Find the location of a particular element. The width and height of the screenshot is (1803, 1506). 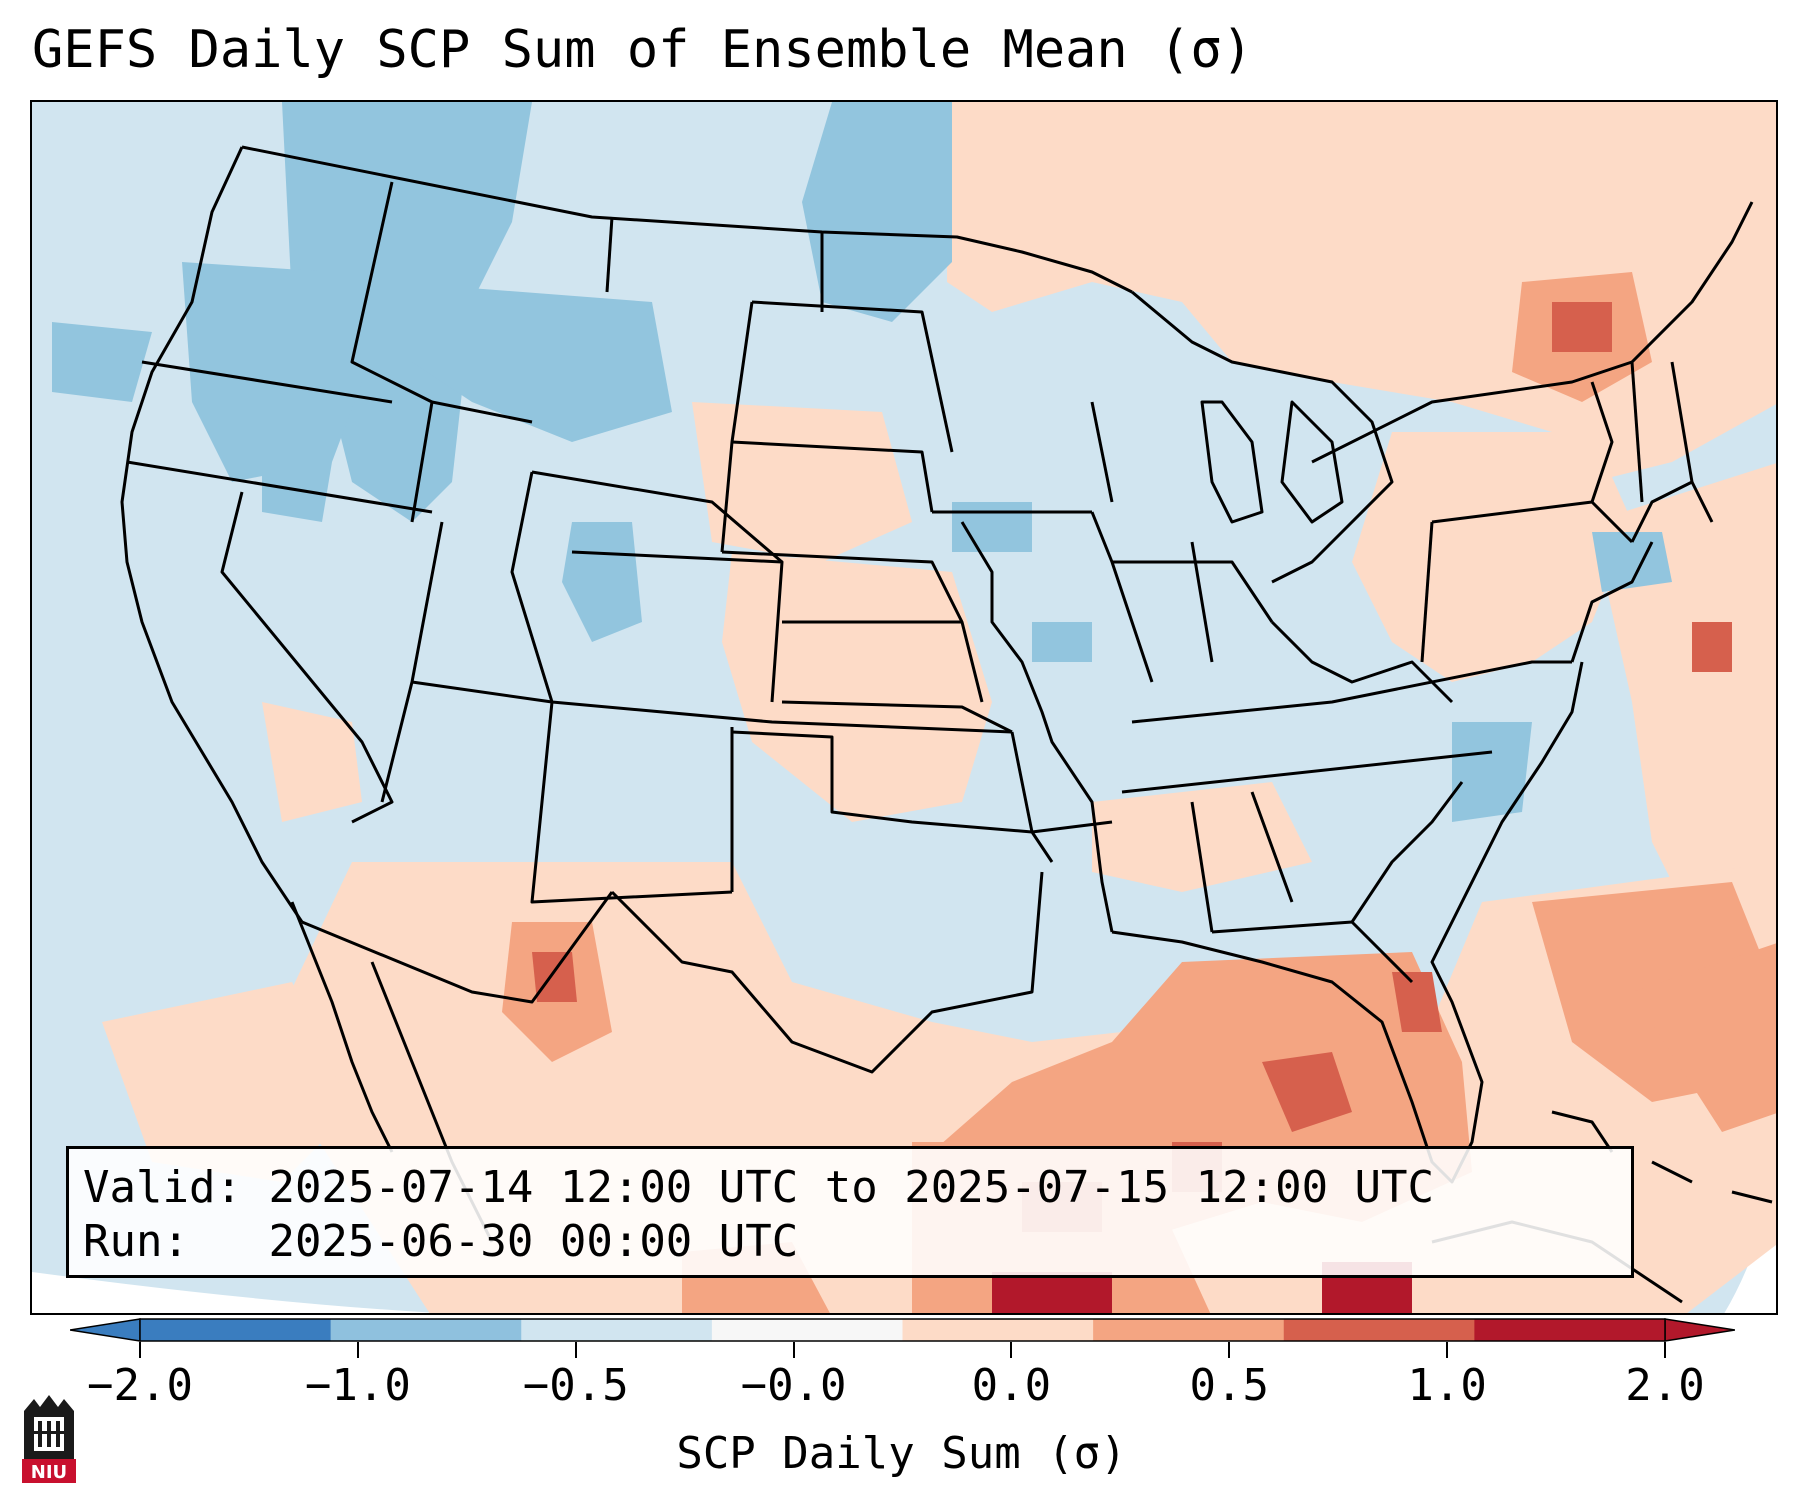

projection-edge-right is located at coordinates (1750, 1242).